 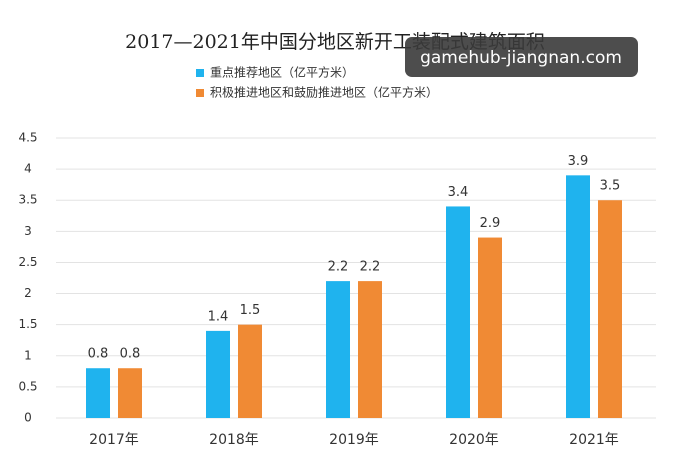 What do you see at coordinates (28, 169) in the screenshot?
I see `y-tick-label: 4` at bounding box center [28, 169].